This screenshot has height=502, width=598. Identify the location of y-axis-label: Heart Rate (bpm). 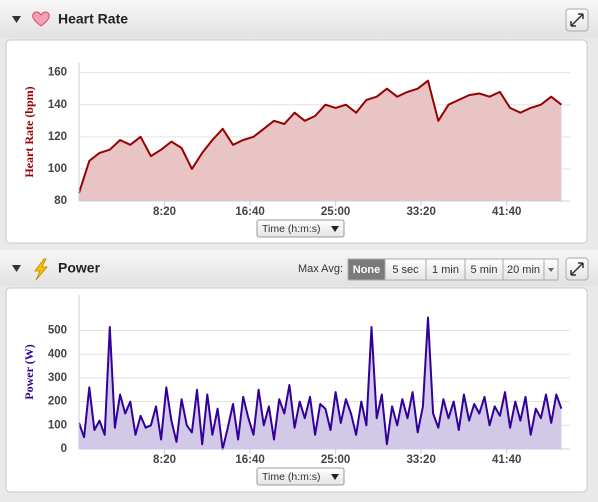
(29, 131).